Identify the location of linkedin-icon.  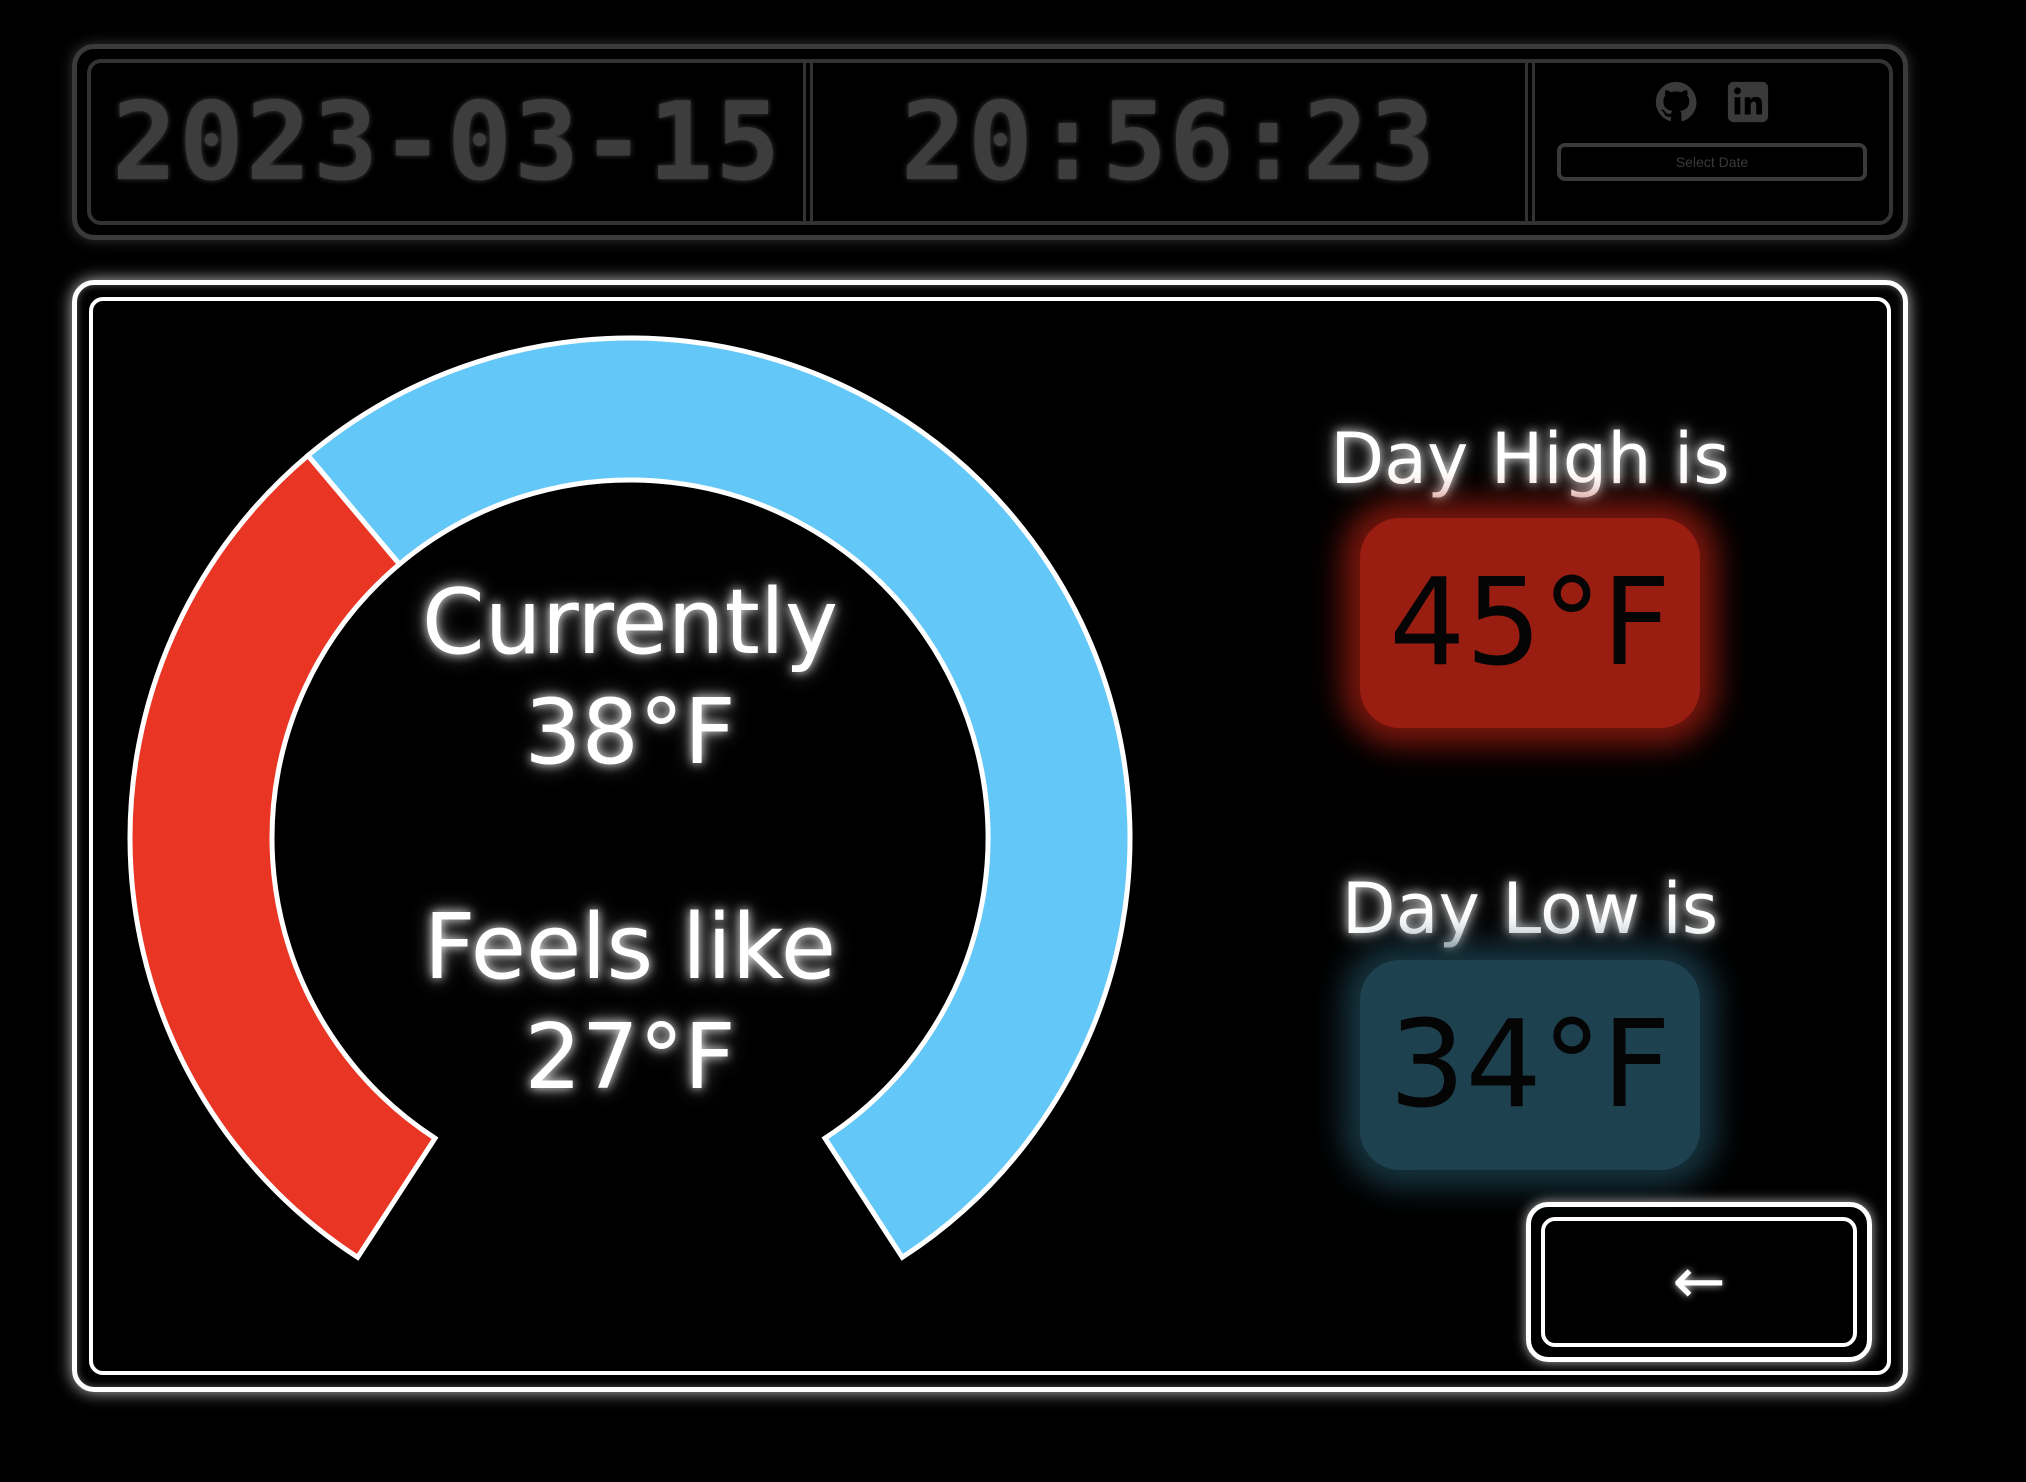
(1748, 102).